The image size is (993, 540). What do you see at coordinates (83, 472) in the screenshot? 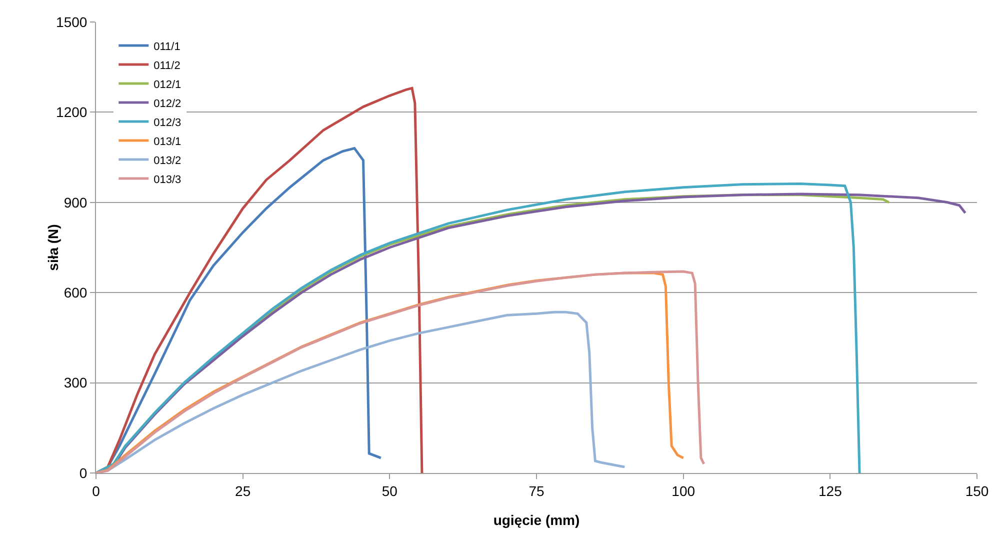
I see `y-tick-label: 0` at bounding box center [83, 472].